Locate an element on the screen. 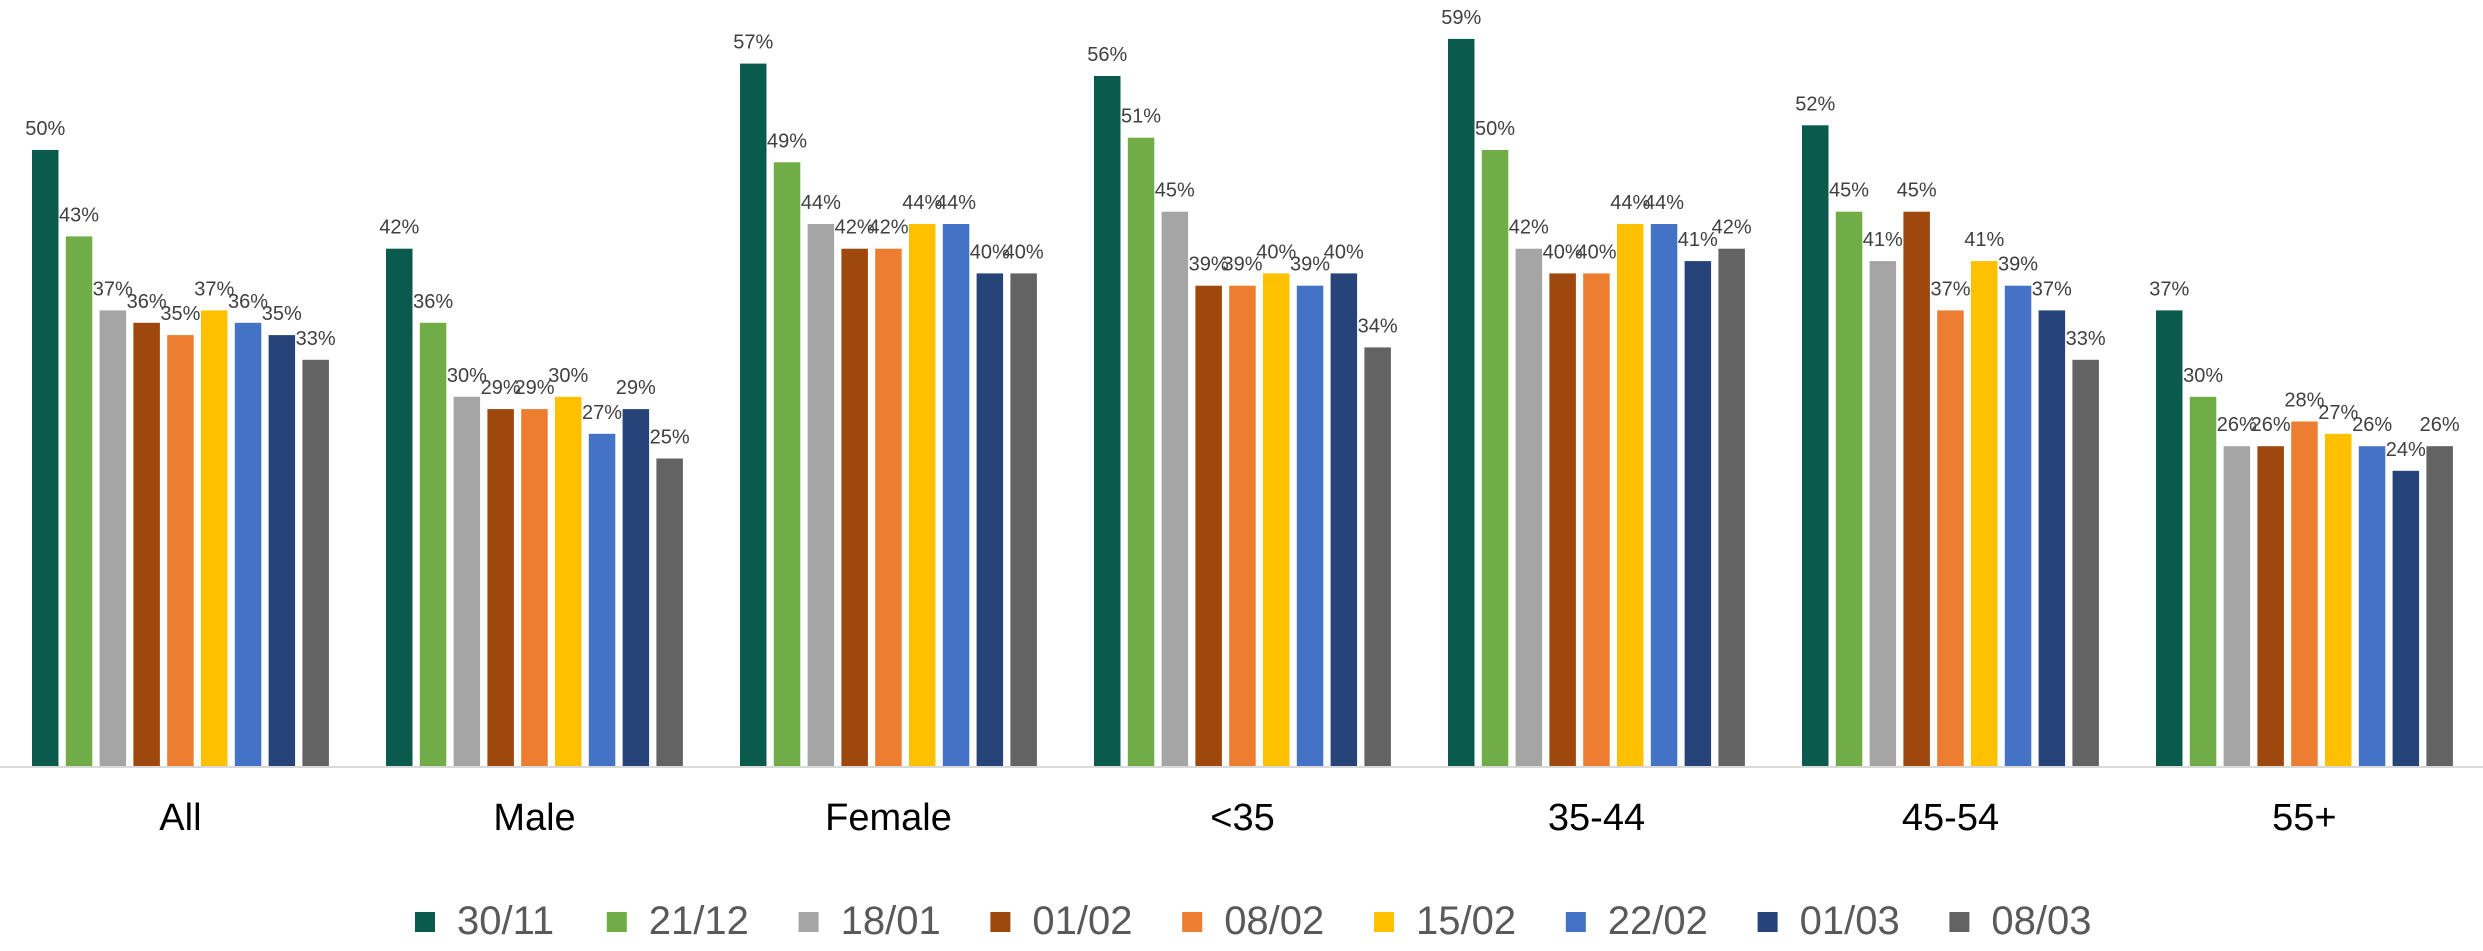 This screenshot has height=951, width=2483. data-label-45-54-30-11: 52% is located at coordinates (1815, 104).